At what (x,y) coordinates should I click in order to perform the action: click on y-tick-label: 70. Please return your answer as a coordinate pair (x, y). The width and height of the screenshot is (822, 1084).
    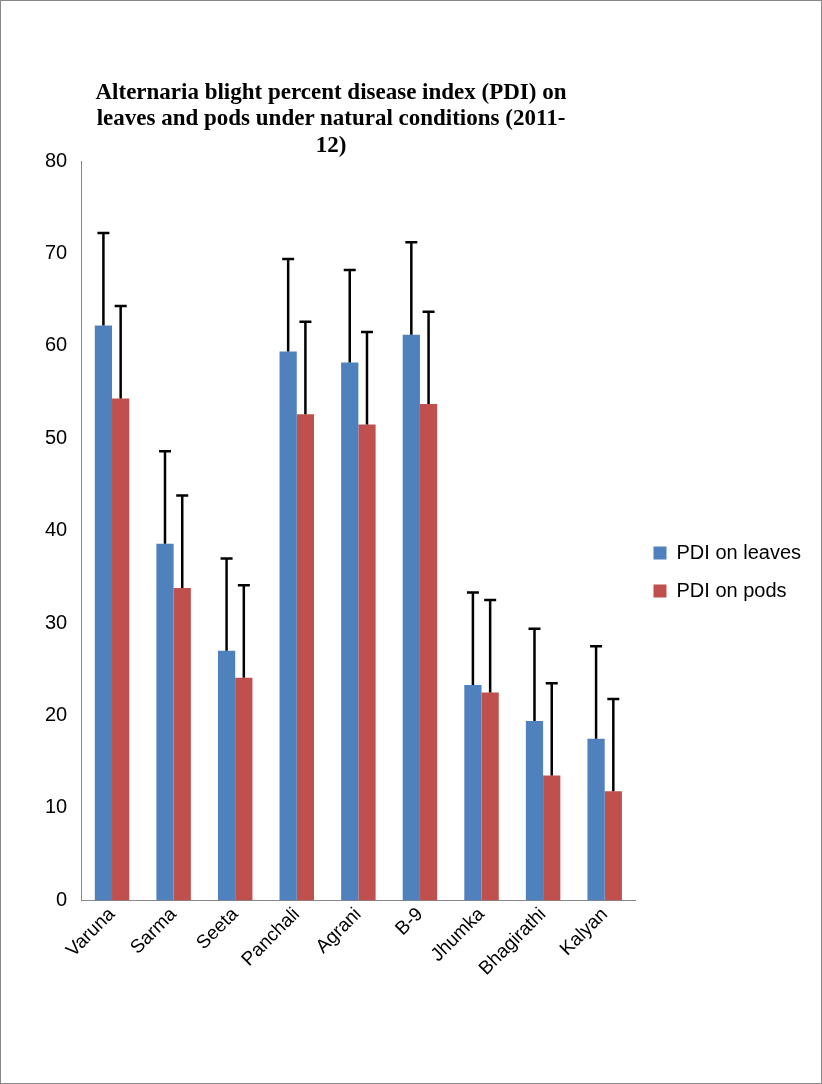
    Looking at the image, I should click on (56, 251).